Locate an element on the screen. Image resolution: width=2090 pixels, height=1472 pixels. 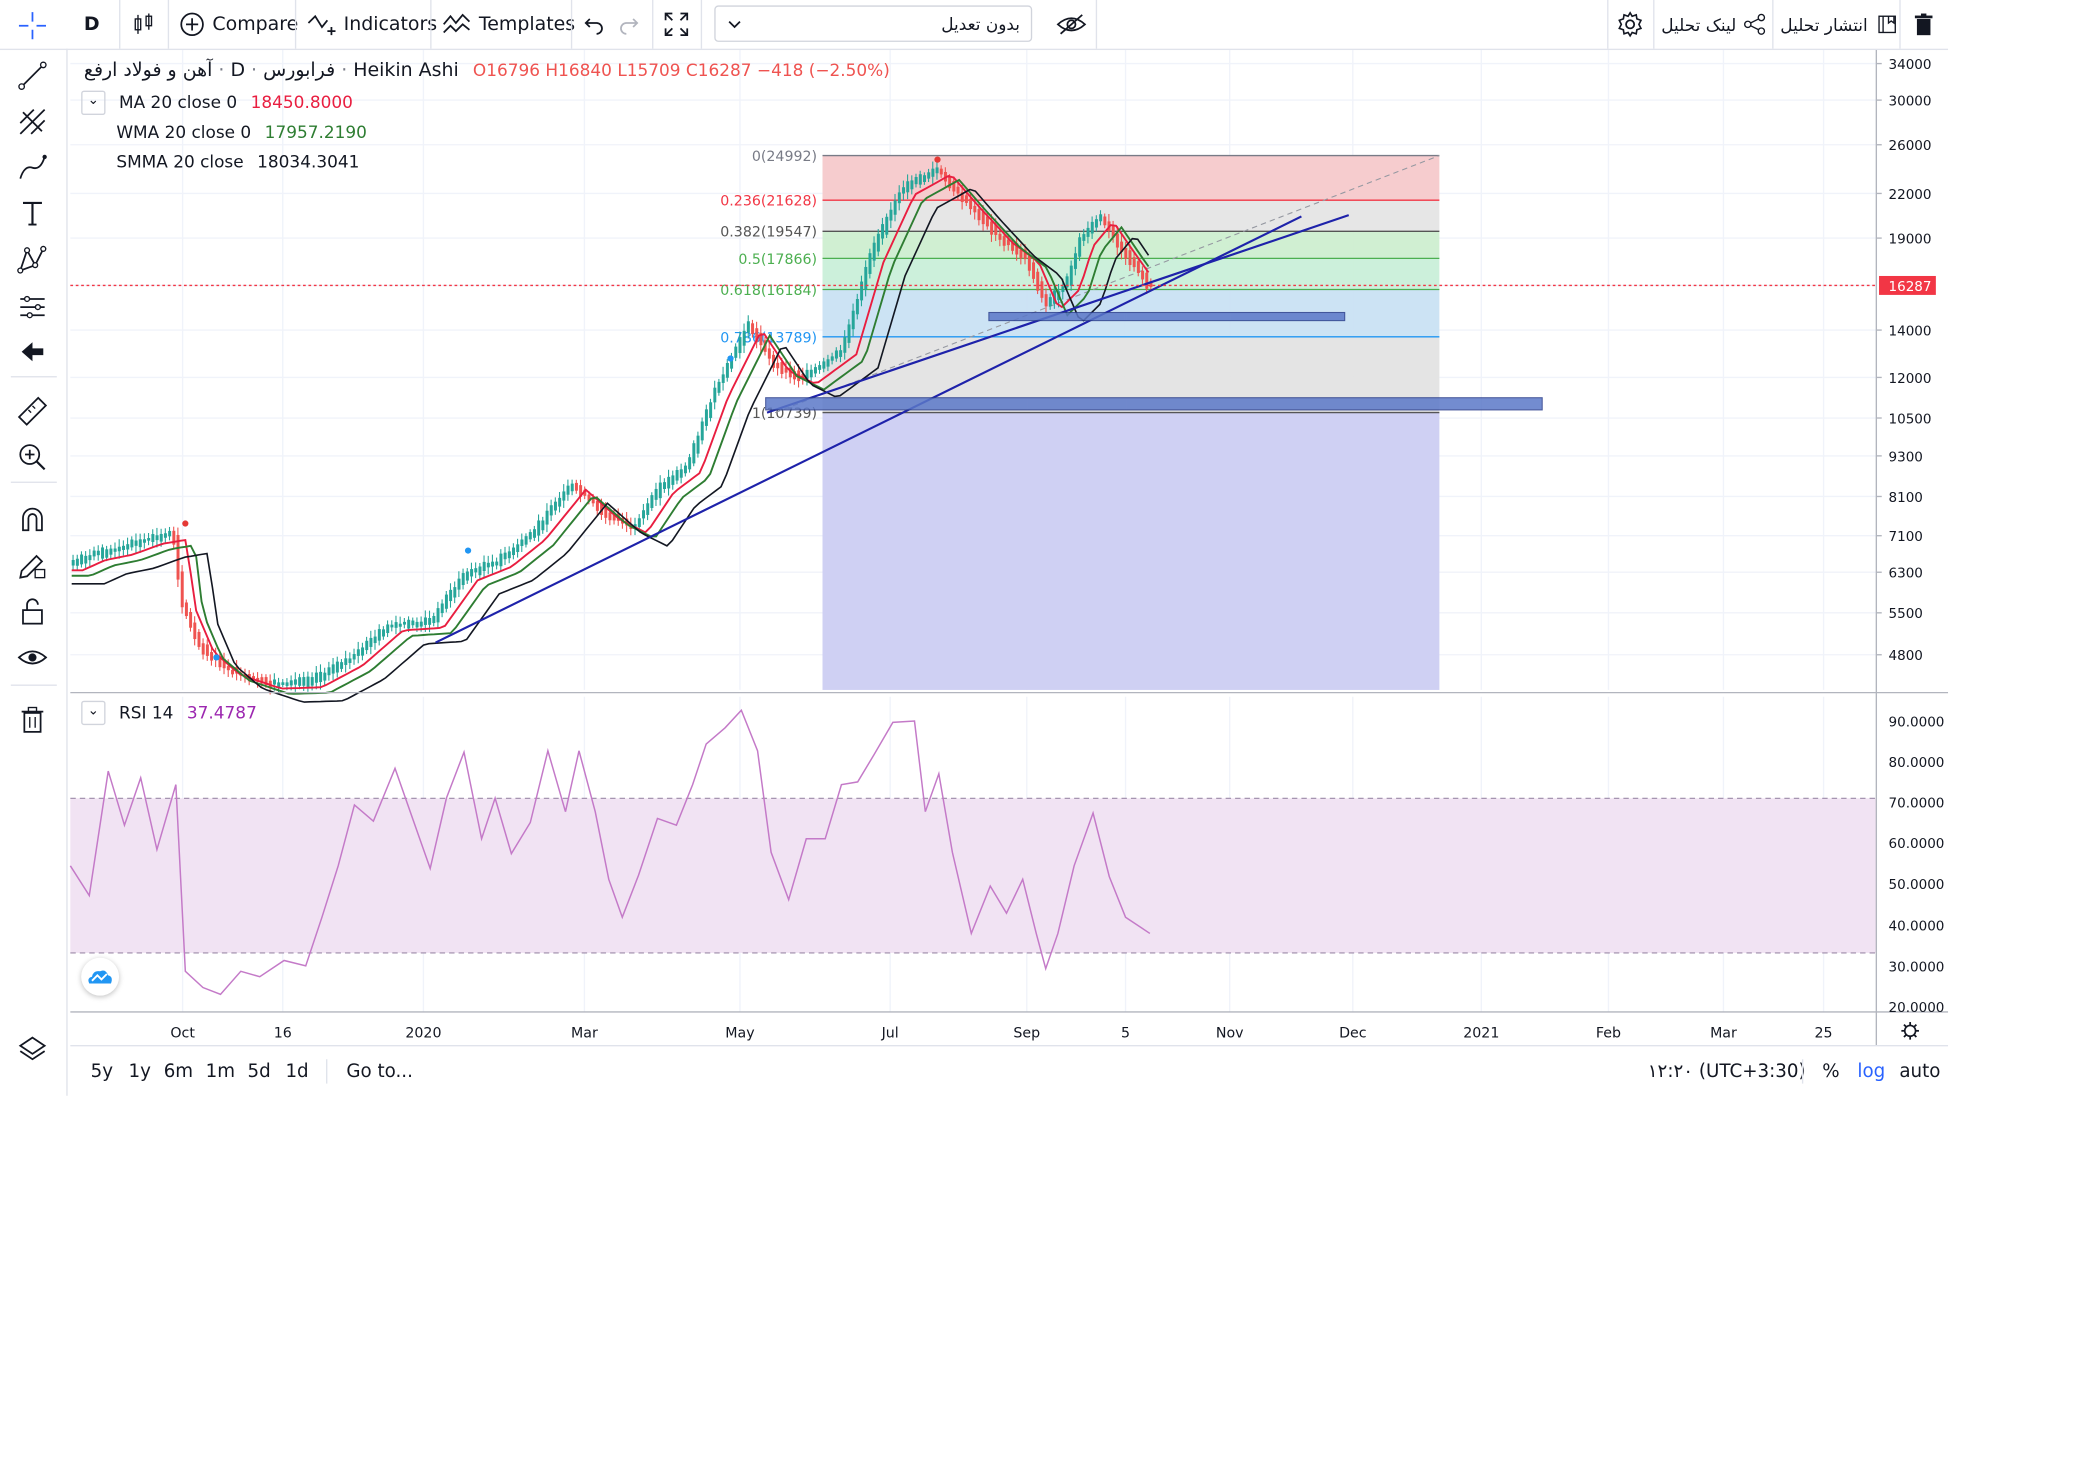
stay-in-drawing-tool is located at coordinates (33, 566).